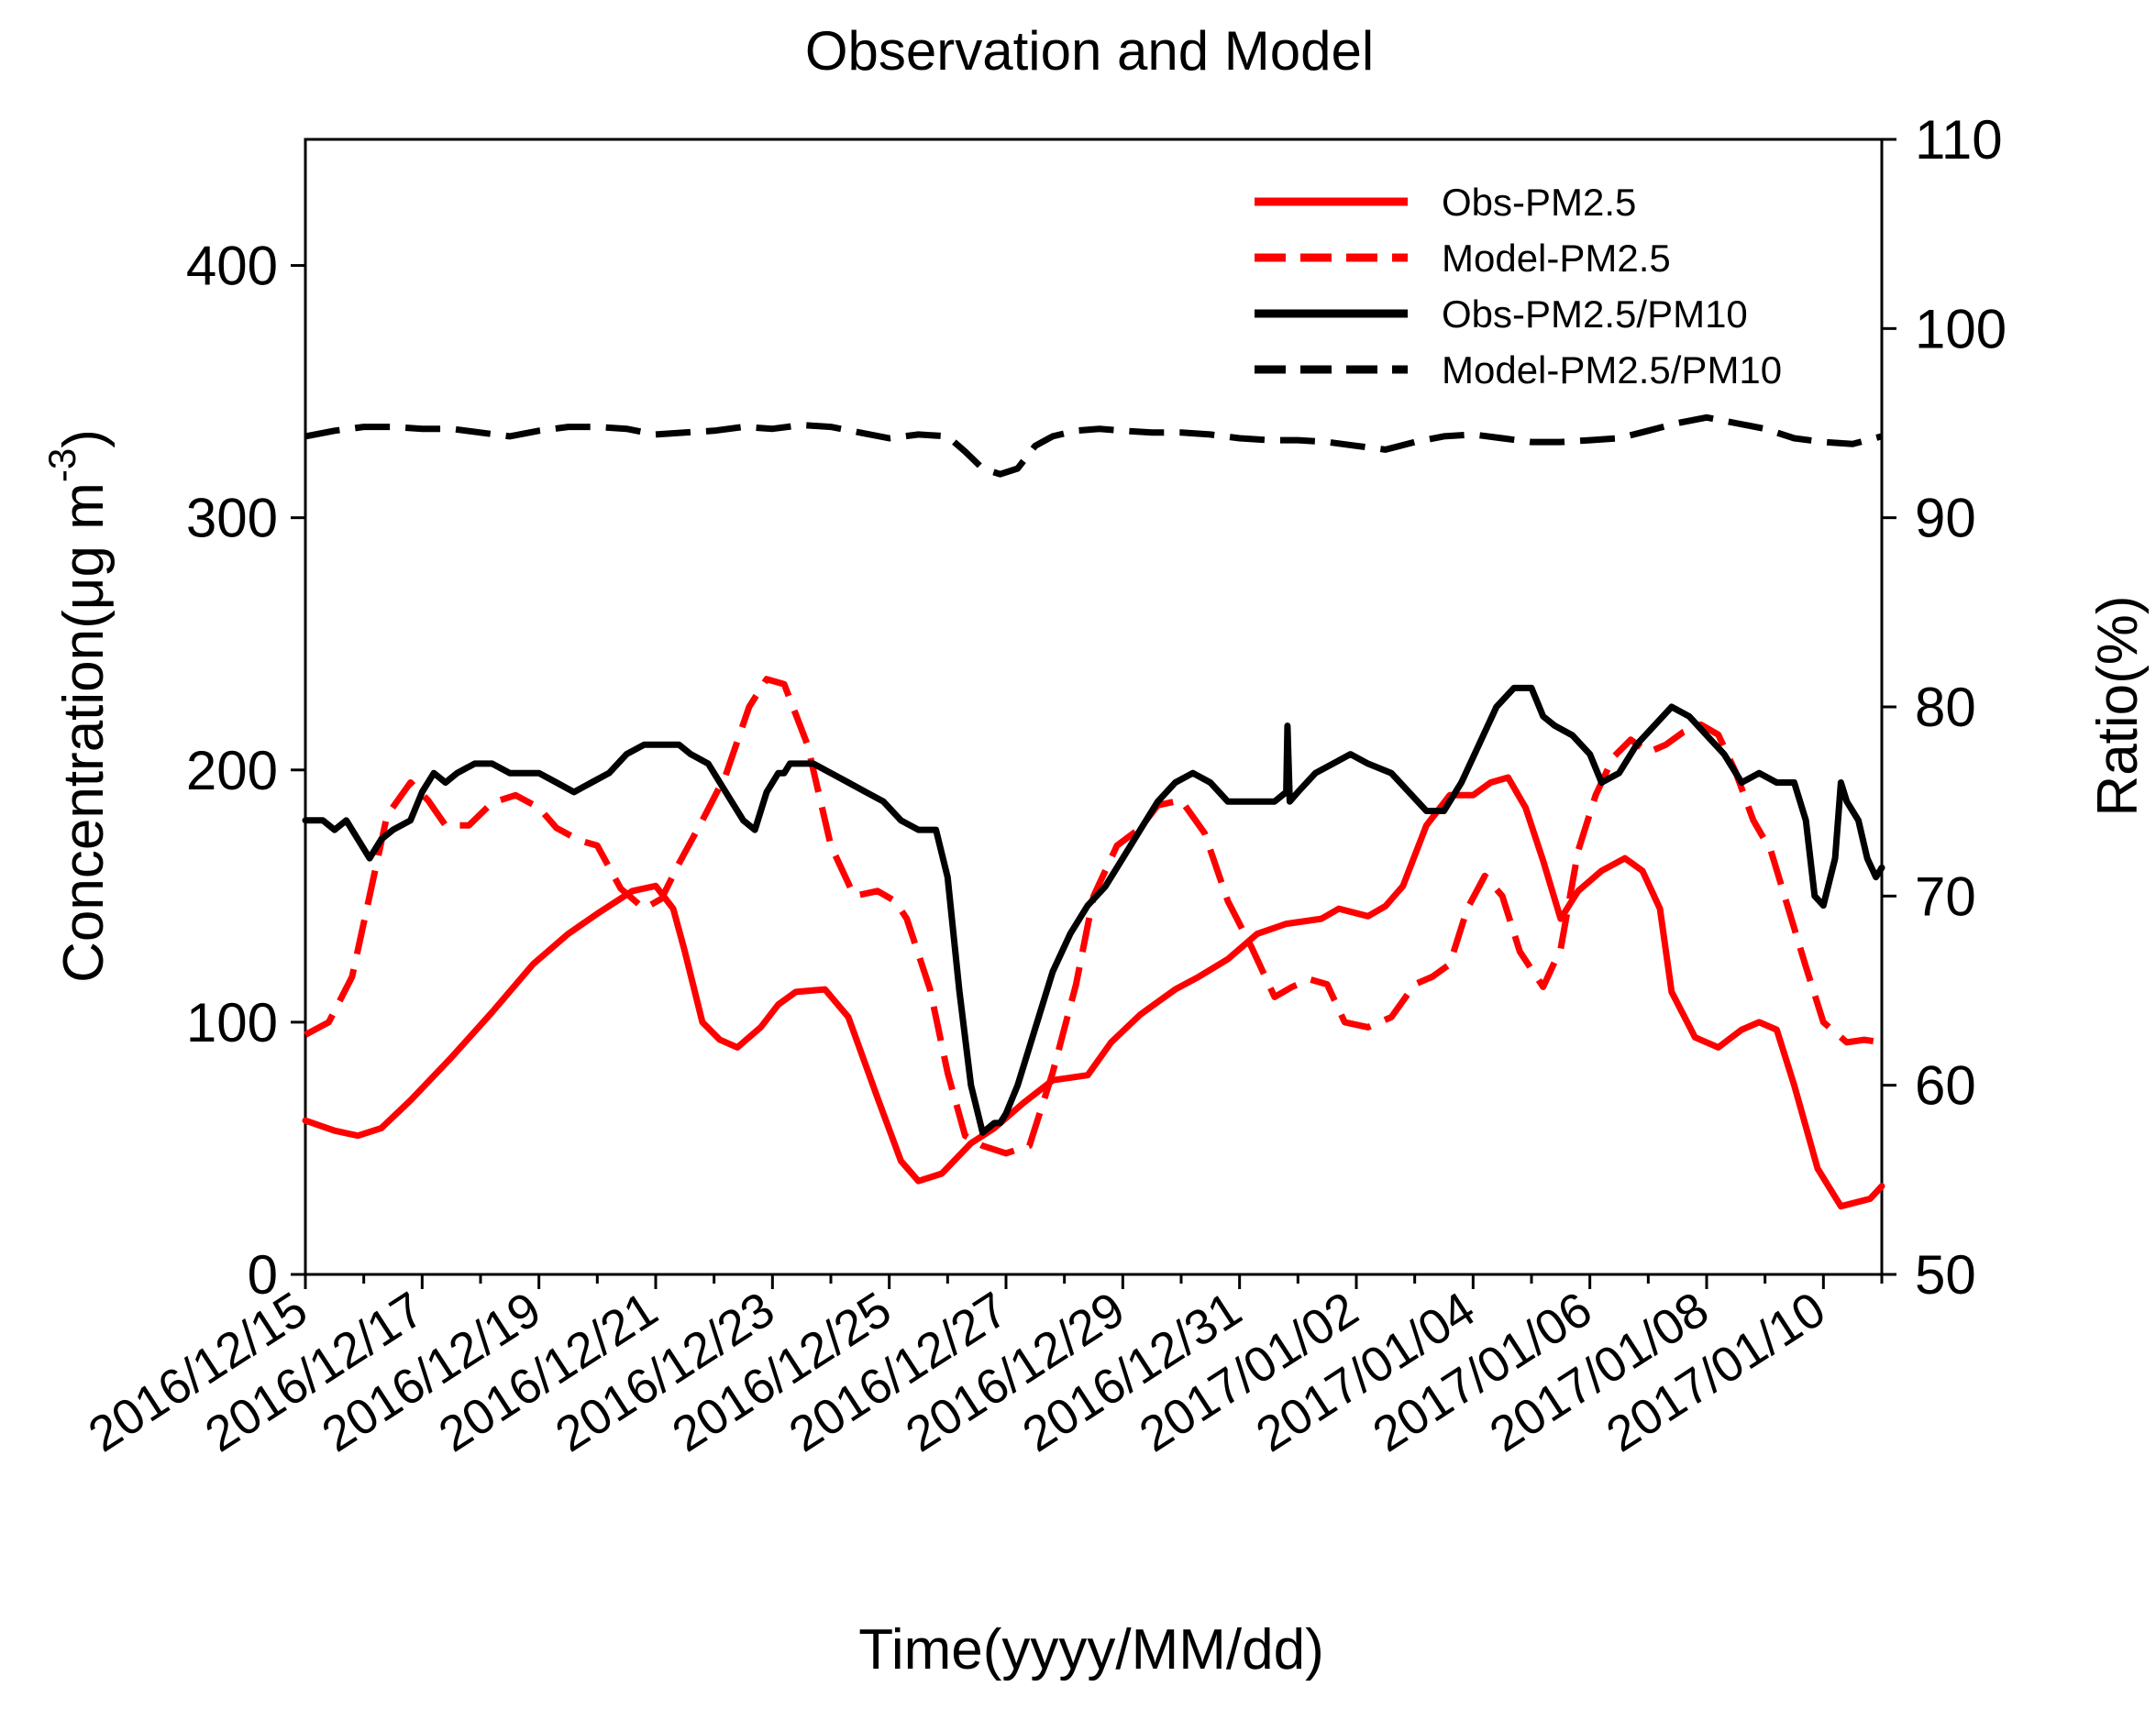 The width and height of the screenshot is (2156, 1709). What do you see at coordinates (2118, 705) in the screenshot?
I see `y-axis-right-label: Ratio(%)` at bounding box center [2118, 705].